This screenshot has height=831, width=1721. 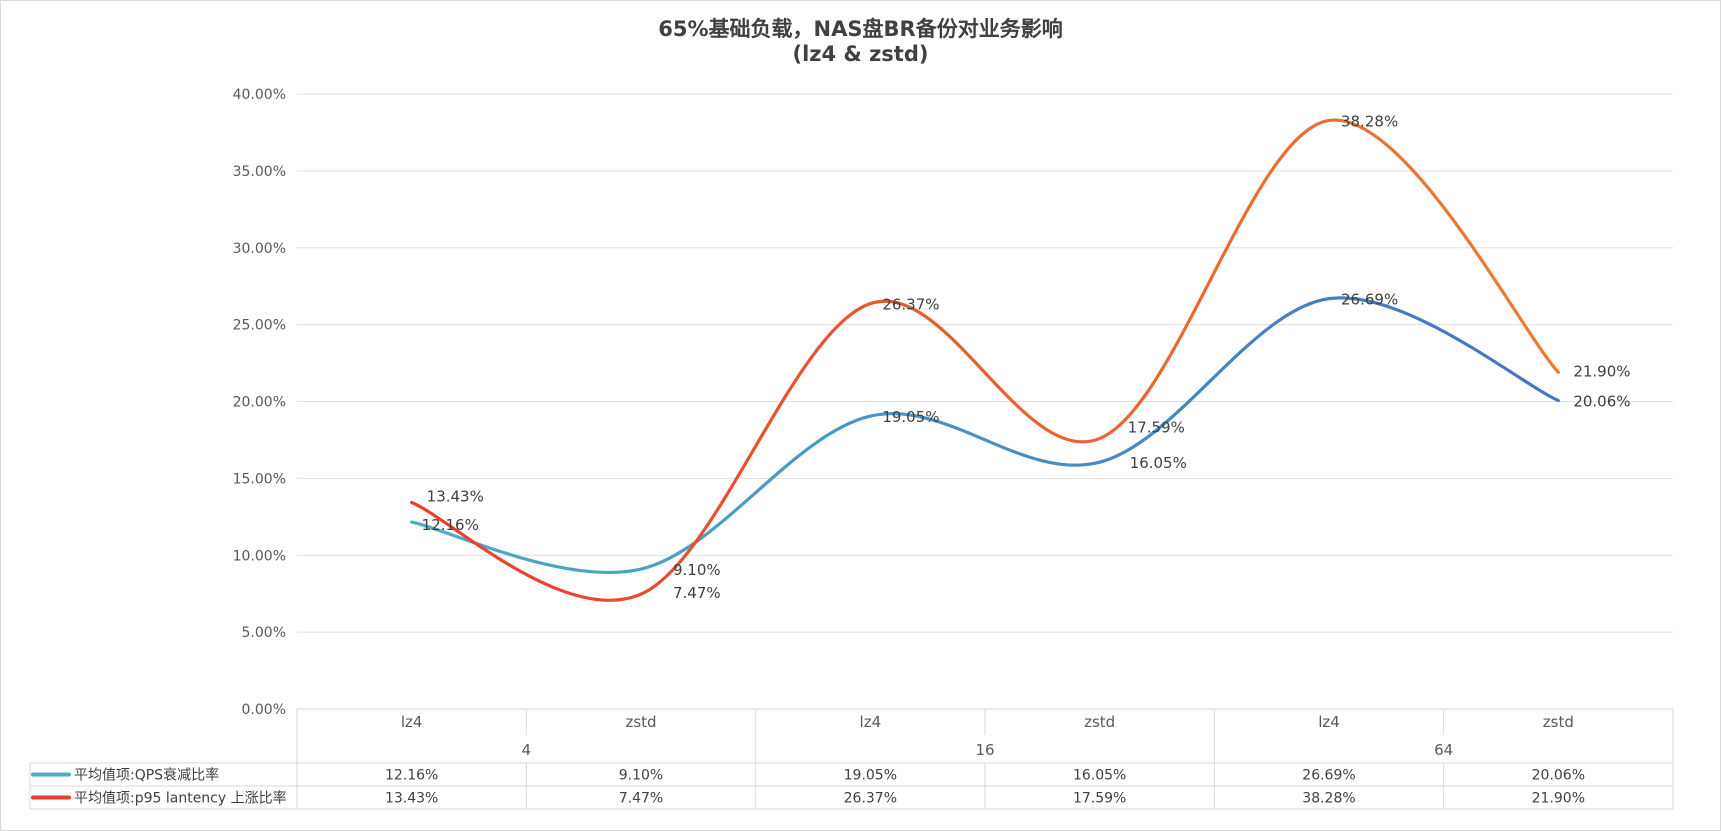 I want to click on y-tick-label: 40.00%, so click(x=259, y=95).